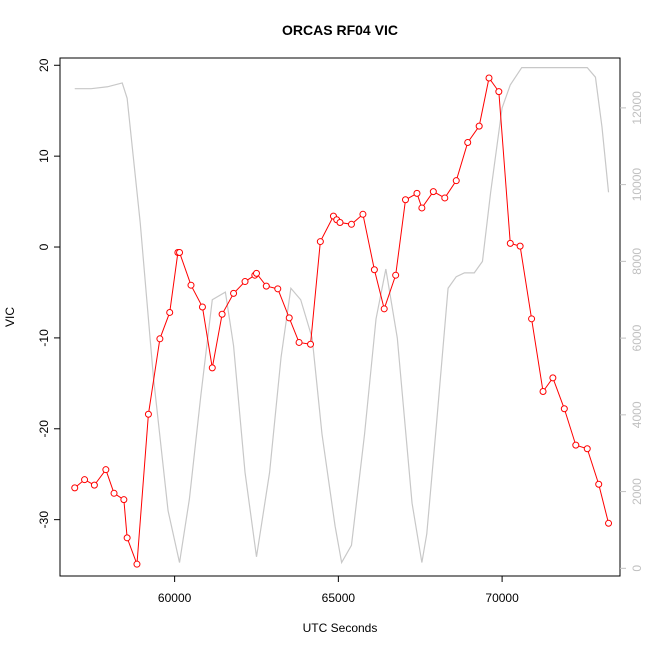  I want to click on y-tick-label: 20, so click(44, 65).